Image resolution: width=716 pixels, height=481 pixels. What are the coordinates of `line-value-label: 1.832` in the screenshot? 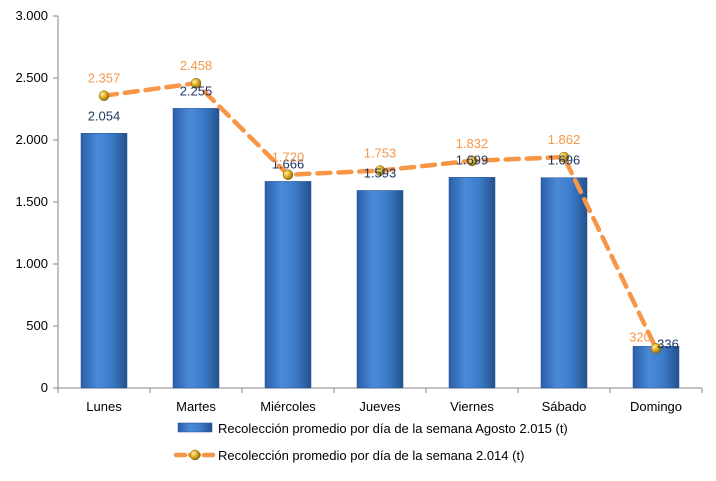 It's located at (472, 143).